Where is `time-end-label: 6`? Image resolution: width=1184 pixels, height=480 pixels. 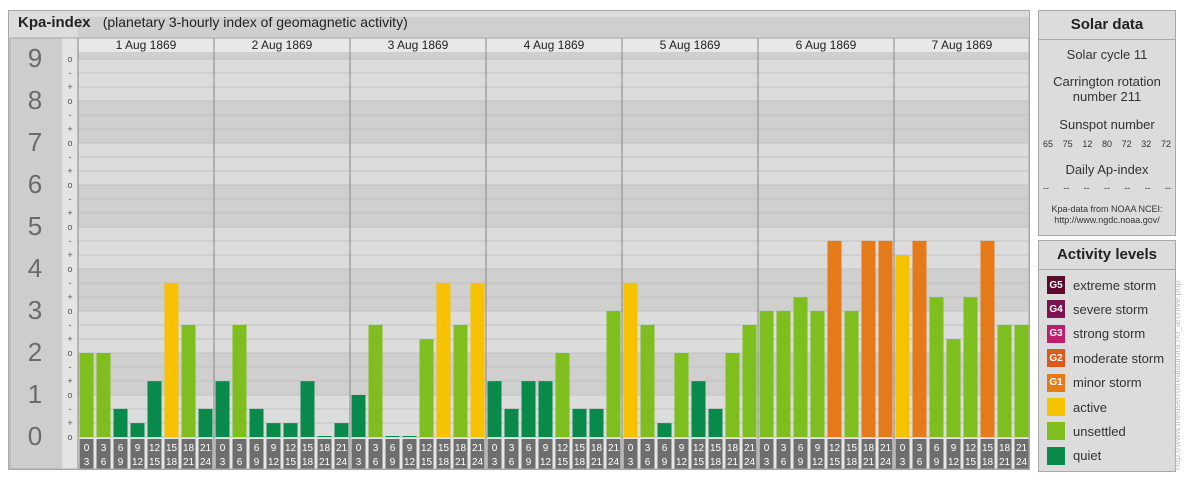
time-end-label: 6 is located at coordinates (512, 462).